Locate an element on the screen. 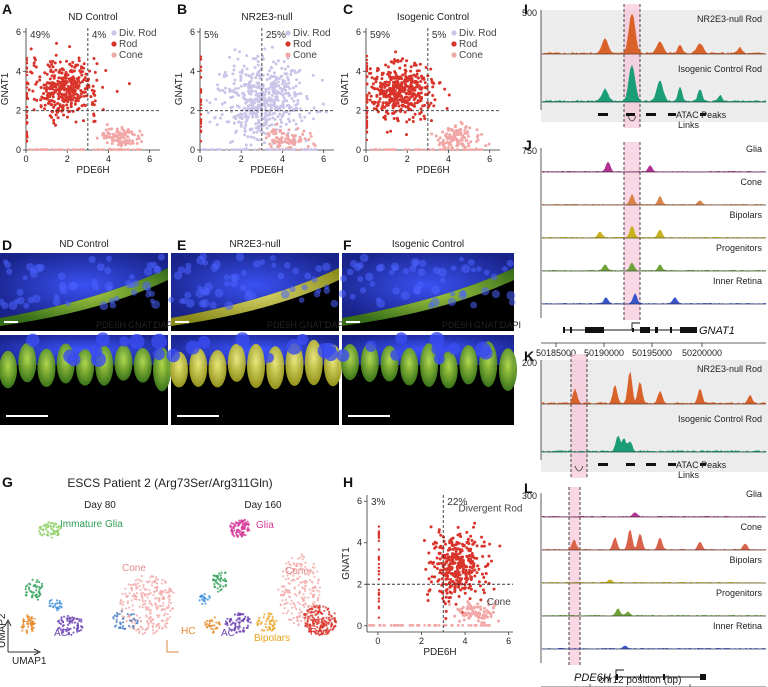 The width and height of the screenshot is (768, 687). tss-arrow is located at coordinates (635, 326).